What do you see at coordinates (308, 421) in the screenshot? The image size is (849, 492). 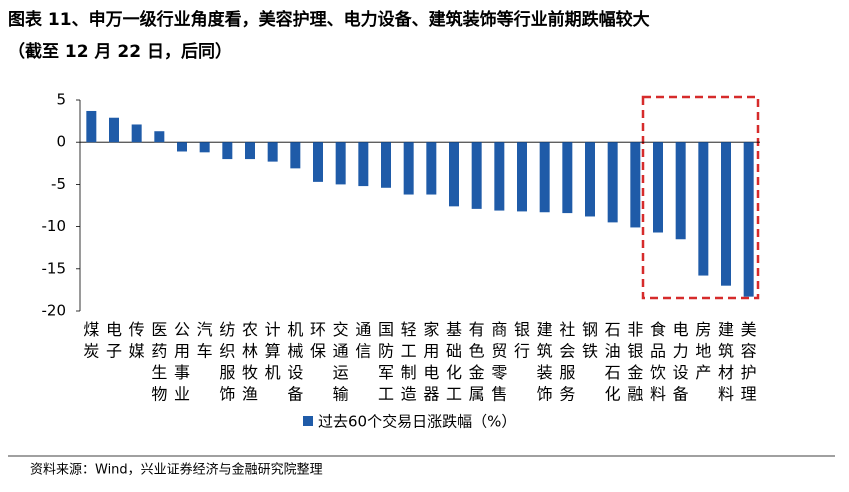 I see `legend-swatch` at bounding box center [308, 421].